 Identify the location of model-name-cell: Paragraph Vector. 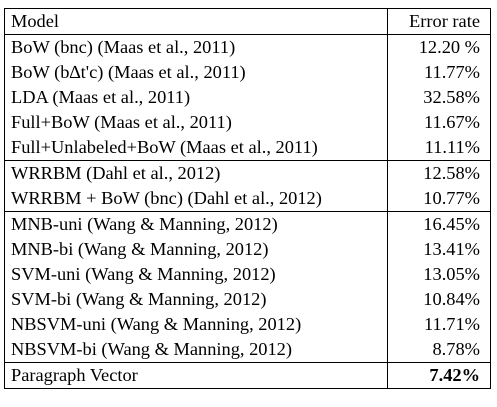
(196, 375).